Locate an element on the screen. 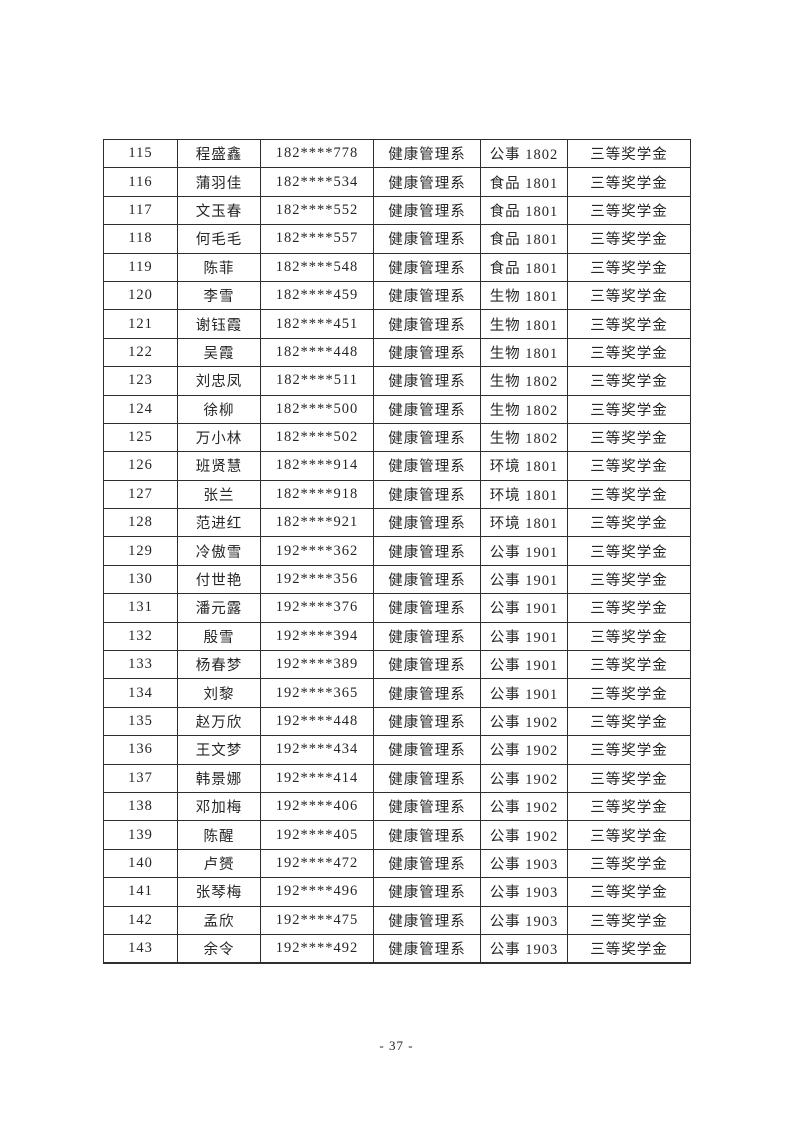 The height and width of the screenshot is (1122, 793). table-row: 136 王文梦 192****434 健康管理系 公事 1902 三等奖学金 is located at coordinates (397, 750).